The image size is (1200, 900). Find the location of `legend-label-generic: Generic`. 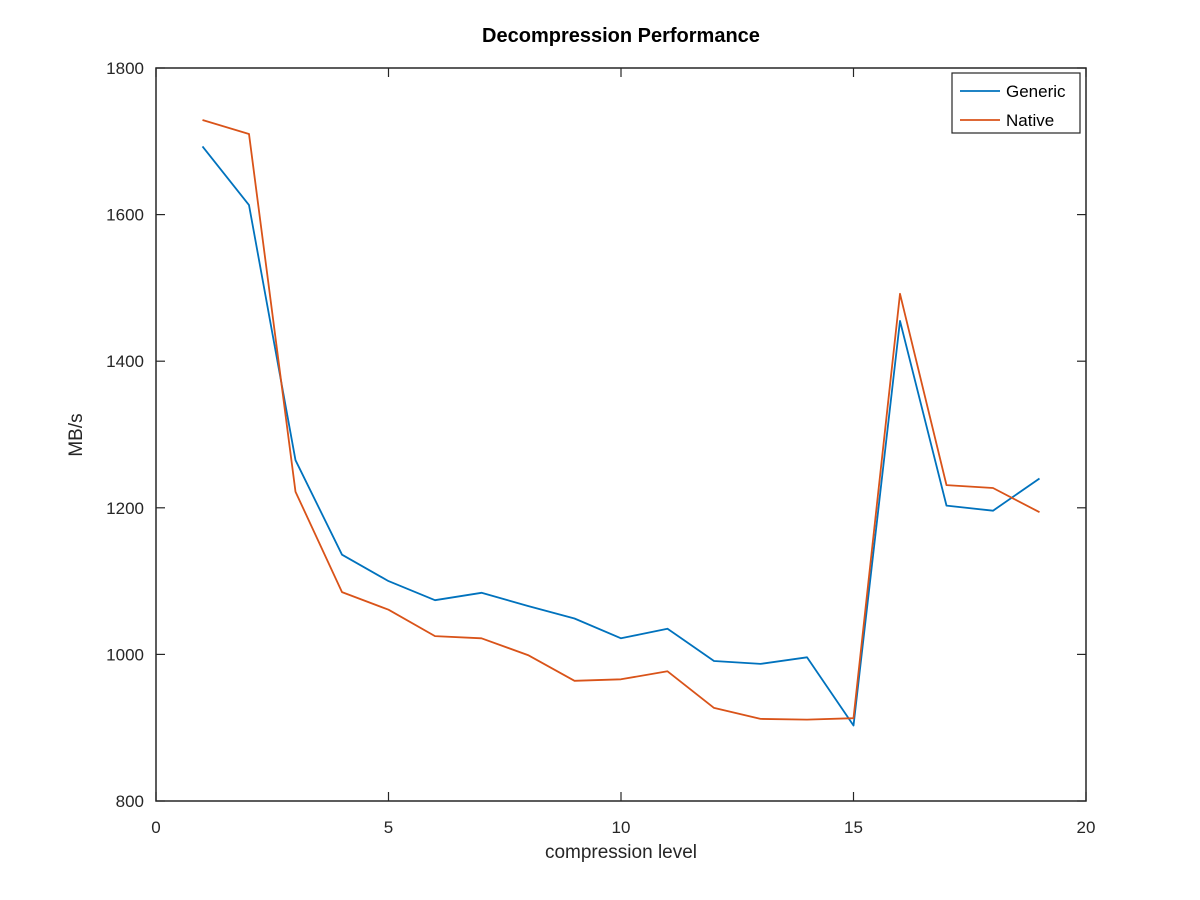

legend-label-generic: Generic is located at coordinates (1036, 91).